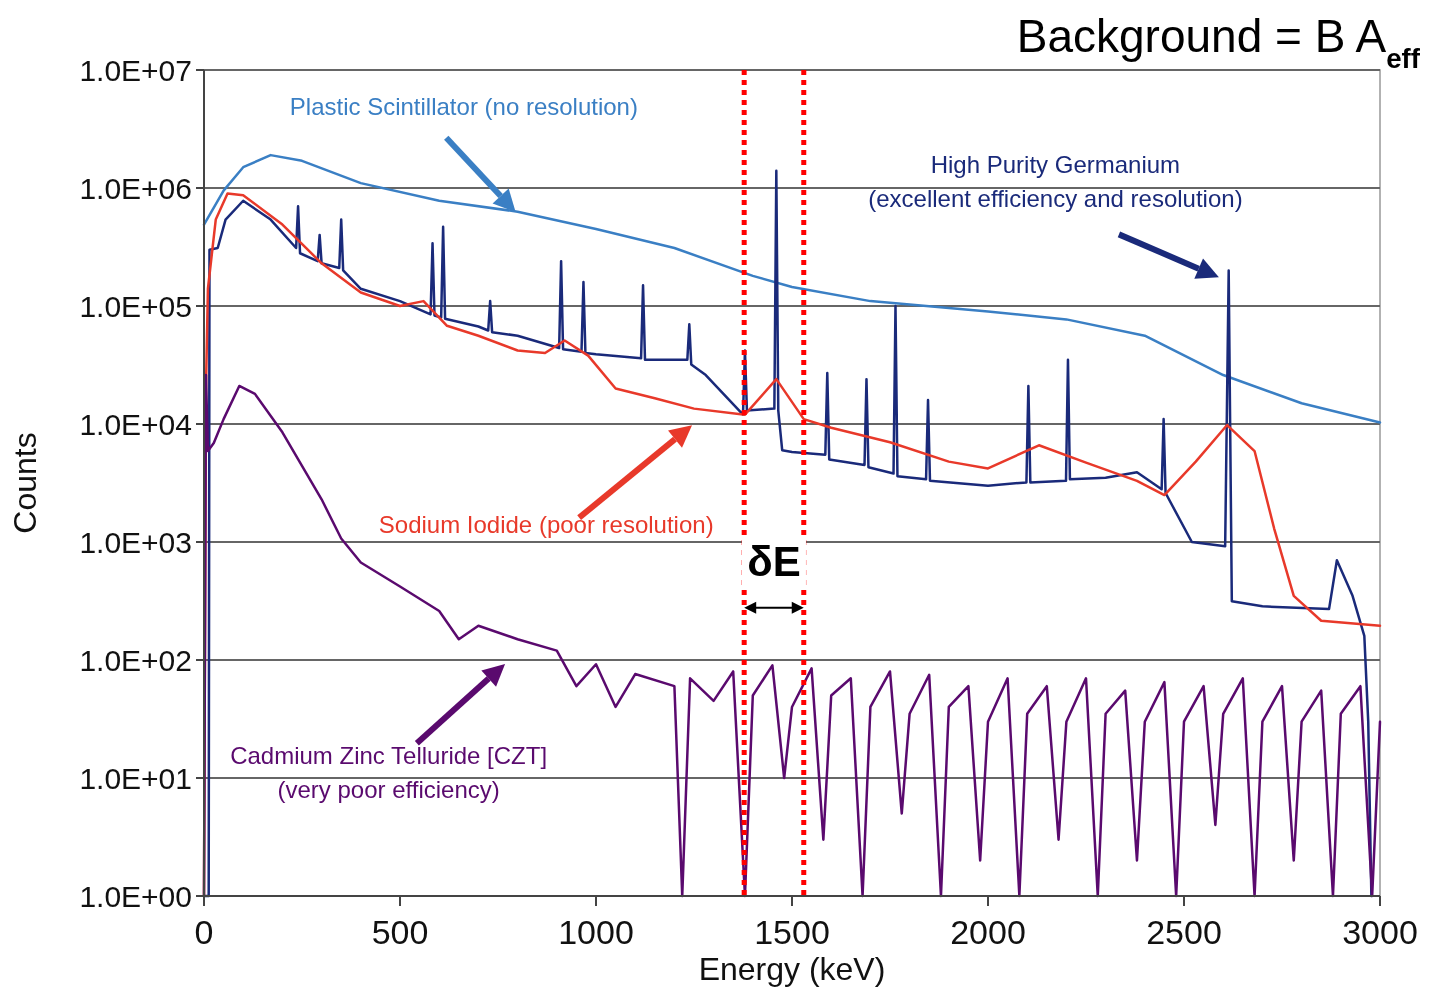  What do you see at coordinates (546, 525) in the screenshot?
I see `text: Sodium Iodide (poor resolution)` at bounding box center [546, 525].